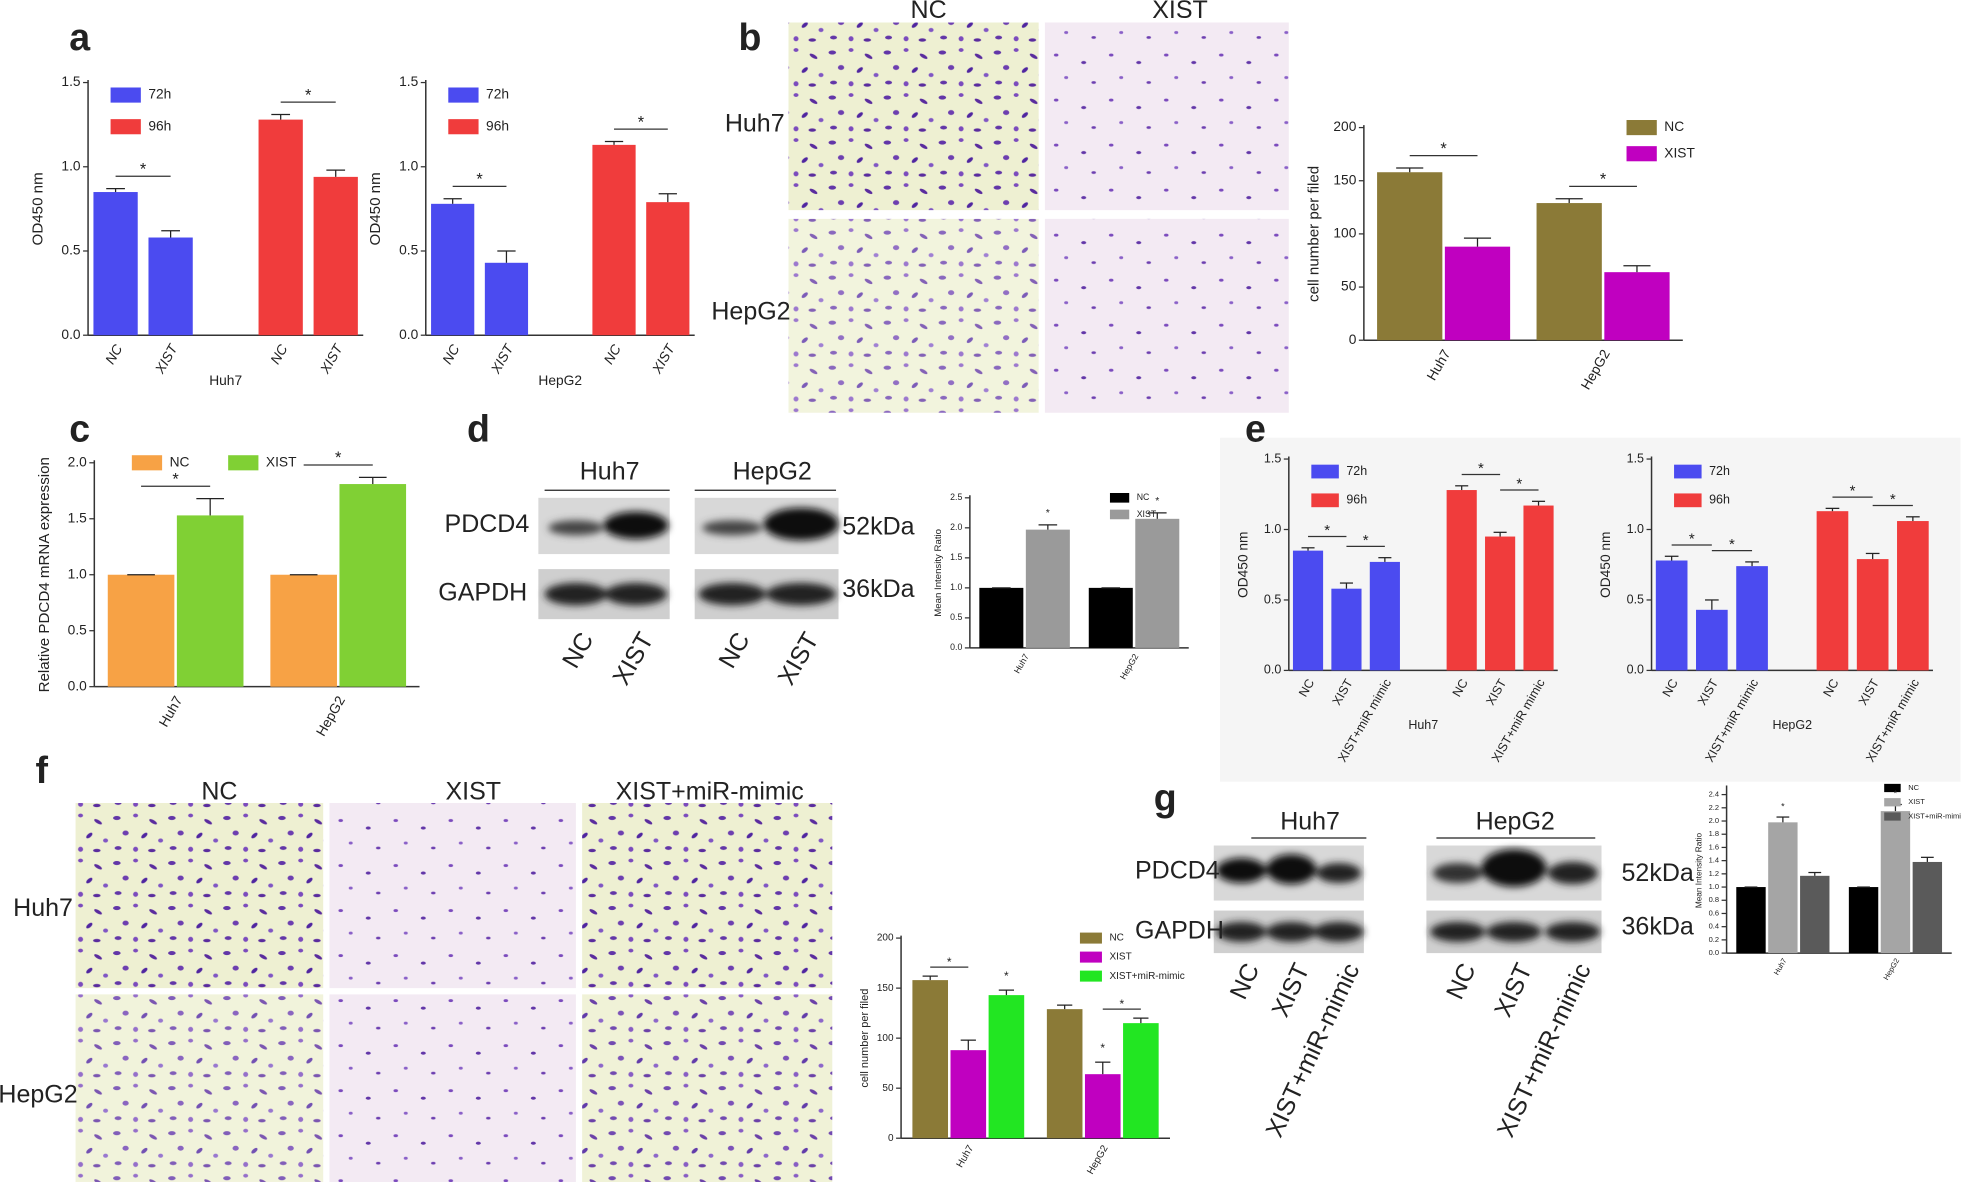 Image resolution: width=1961 pixels, height=1197 pixels. I want to click on lane-label: XIST, so click(798, 659).